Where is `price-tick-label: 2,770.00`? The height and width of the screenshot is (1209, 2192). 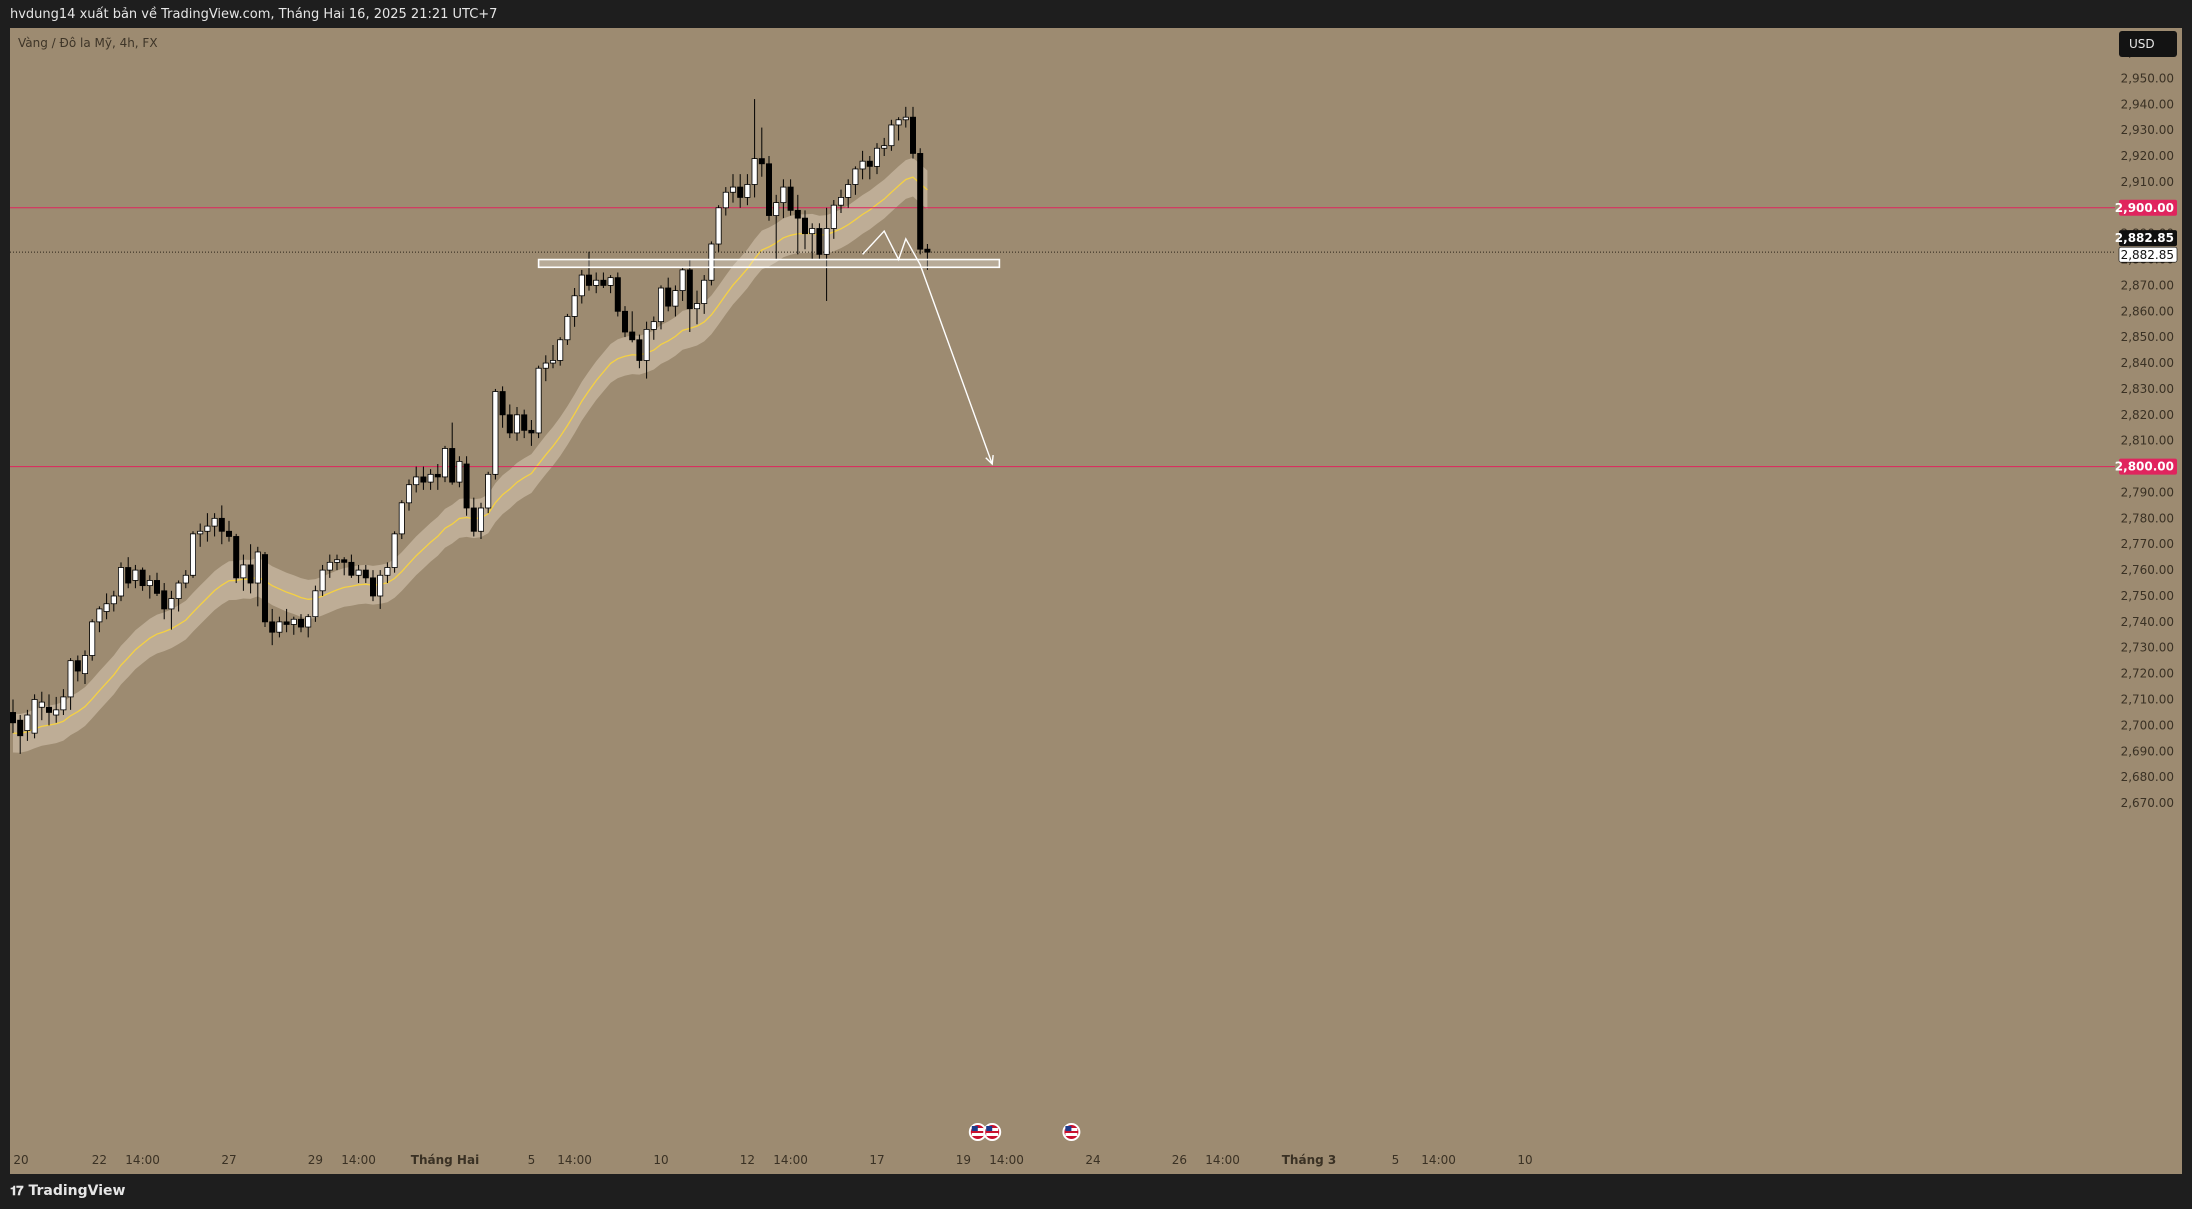 price-tick-label: 2,770.00 is located at coordinates (2147, 544).